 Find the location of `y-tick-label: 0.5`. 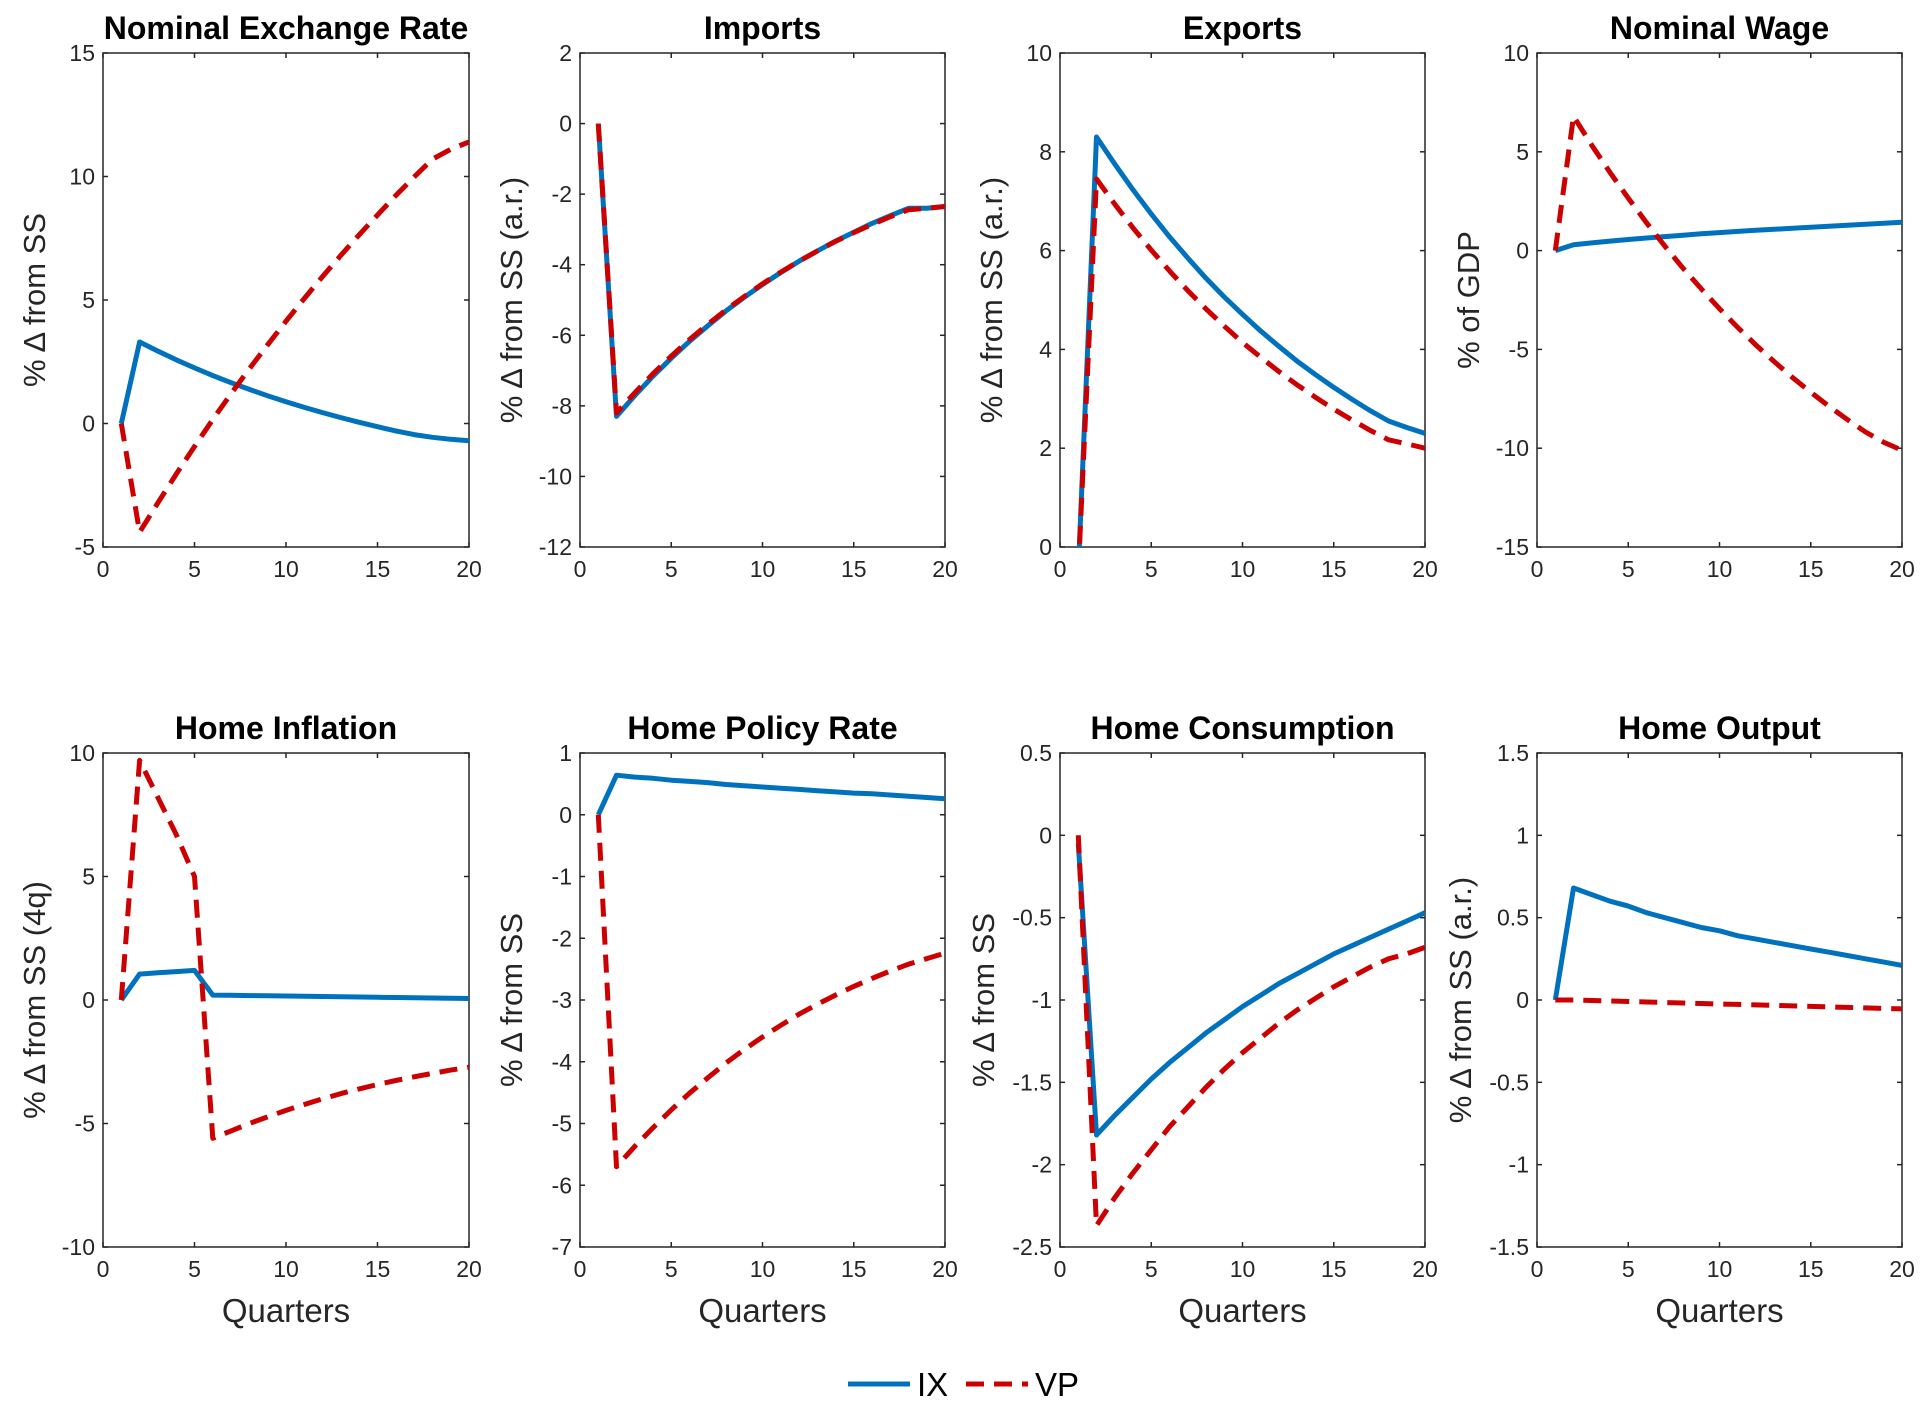

y-tick-label: 0.5 is located at coordinates (1513, 918).